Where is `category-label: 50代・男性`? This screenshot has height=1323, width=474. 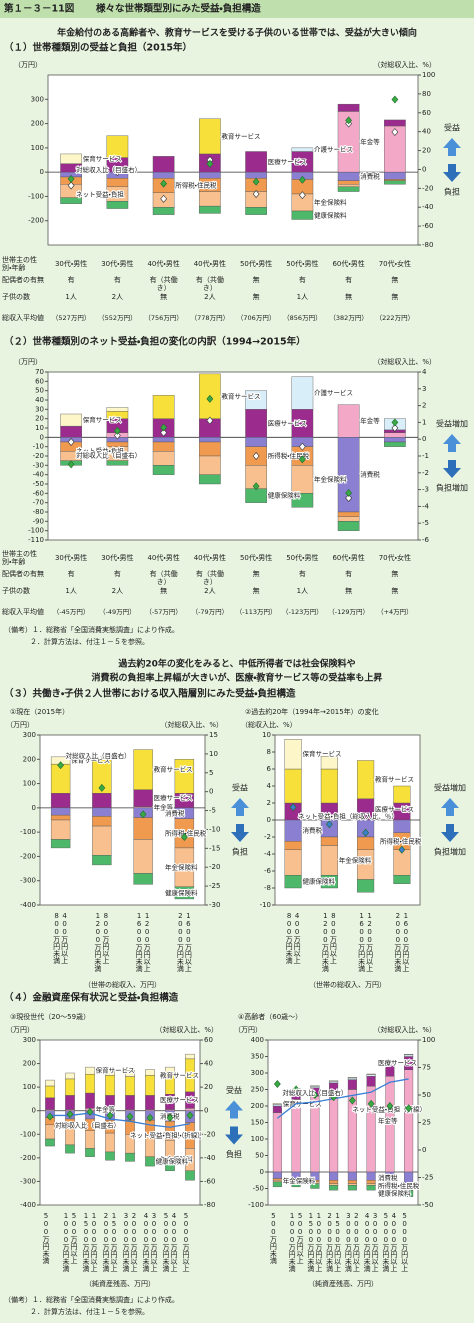
category-label: 50代・男性 is located at coordinates (256, 558).